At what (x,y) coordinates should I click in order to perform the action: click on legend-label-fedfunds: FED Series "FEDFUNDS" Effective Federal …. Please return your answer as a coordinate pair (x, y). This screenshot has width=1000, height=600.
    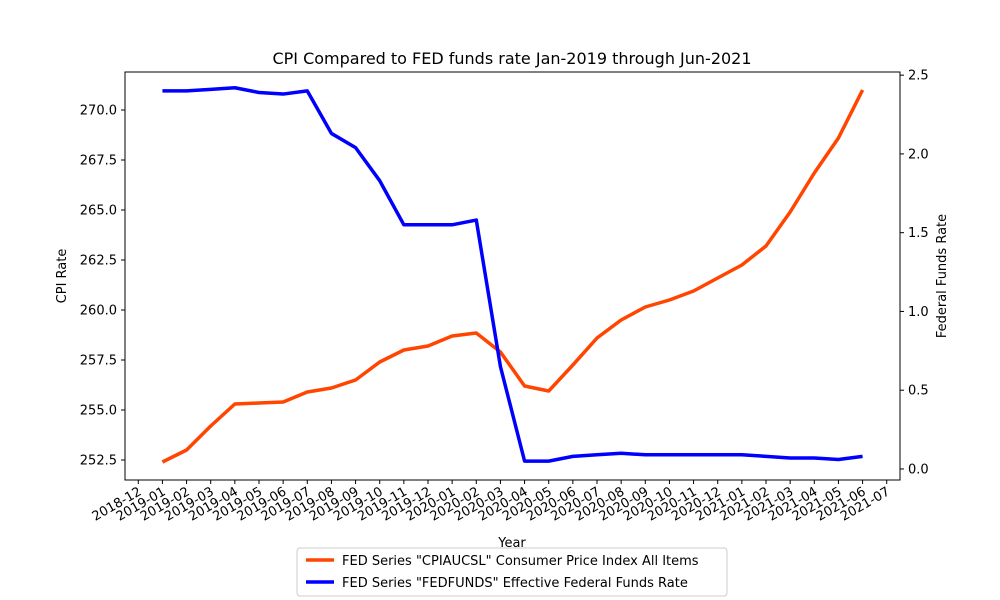
    Looking at the image, I should click on (515, 583).